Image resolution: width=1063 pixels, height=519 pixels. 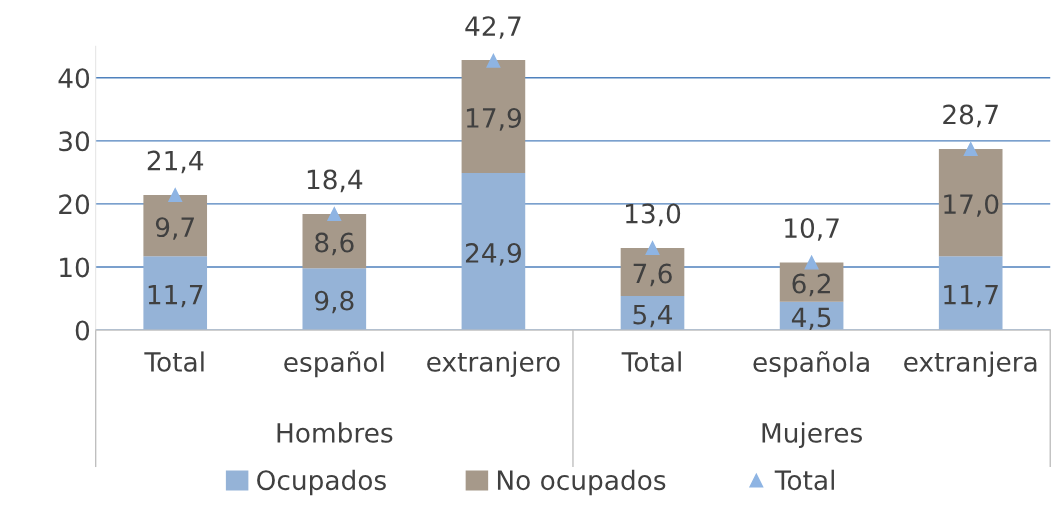 I want to click on data-label: 9,8, so click(x=334, y=302).